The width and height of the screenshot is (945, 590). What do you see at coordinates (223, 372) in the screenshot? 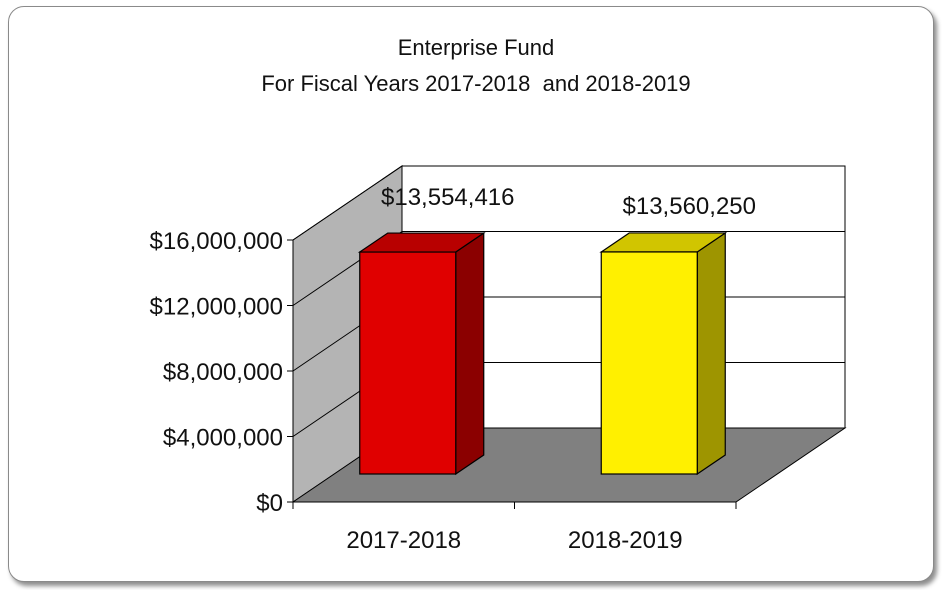
I see `y-tick-label: $8,000,000` at bounding box center [223, 372].